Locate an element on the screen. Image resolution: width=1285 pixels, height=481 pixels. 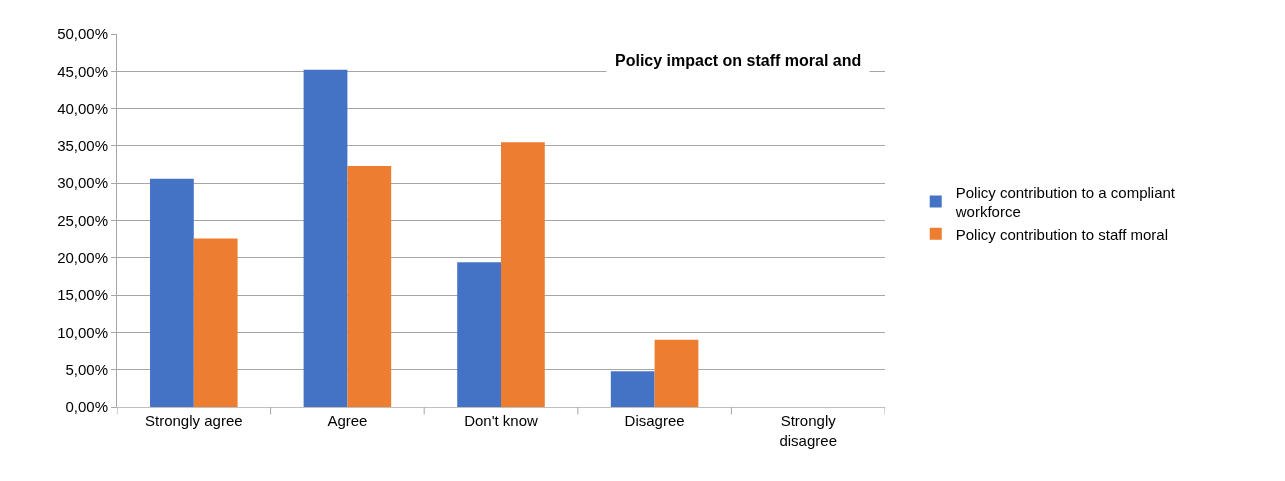
y-tick-label: 40,00% is located at coordinates (82, 108).